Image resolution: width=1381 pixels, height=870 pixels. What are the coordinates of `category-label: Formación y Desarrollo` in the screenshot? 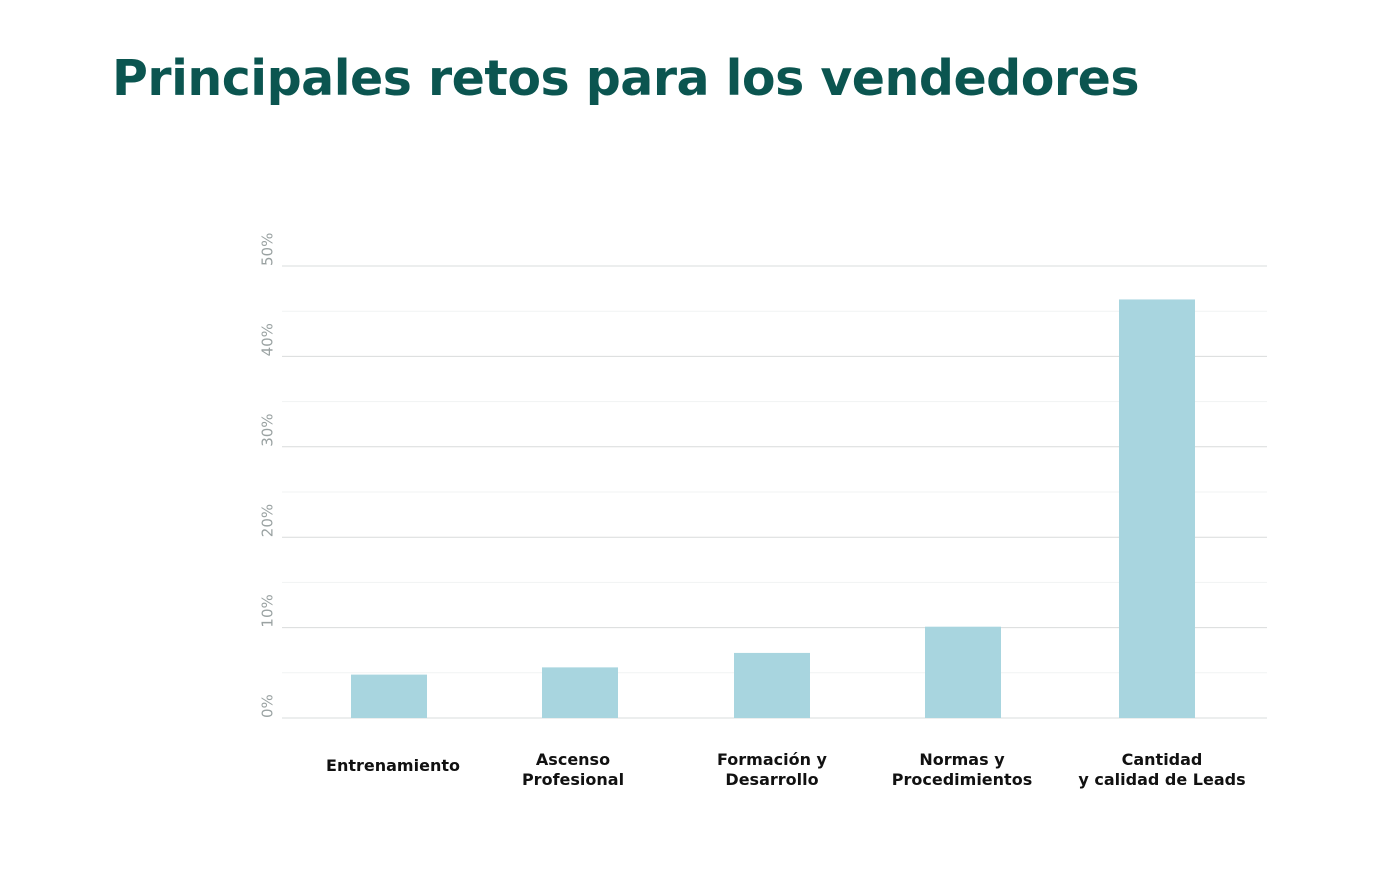 It's located at (772, 769).